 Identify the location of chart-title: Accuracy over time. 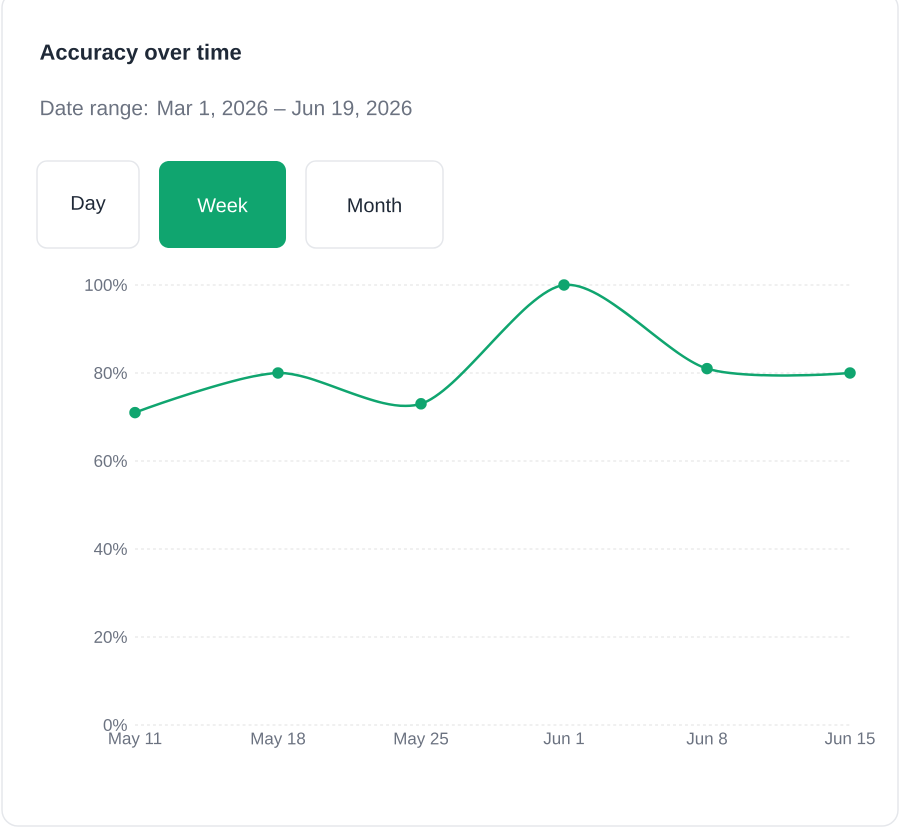
(140, 54).